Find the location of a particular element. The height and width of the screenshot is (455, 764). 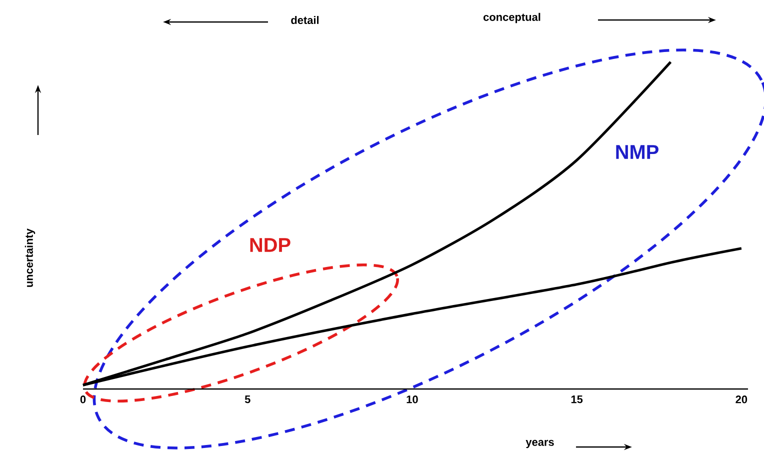

x-tick-label: 0 is located at coordinates (83, 400).